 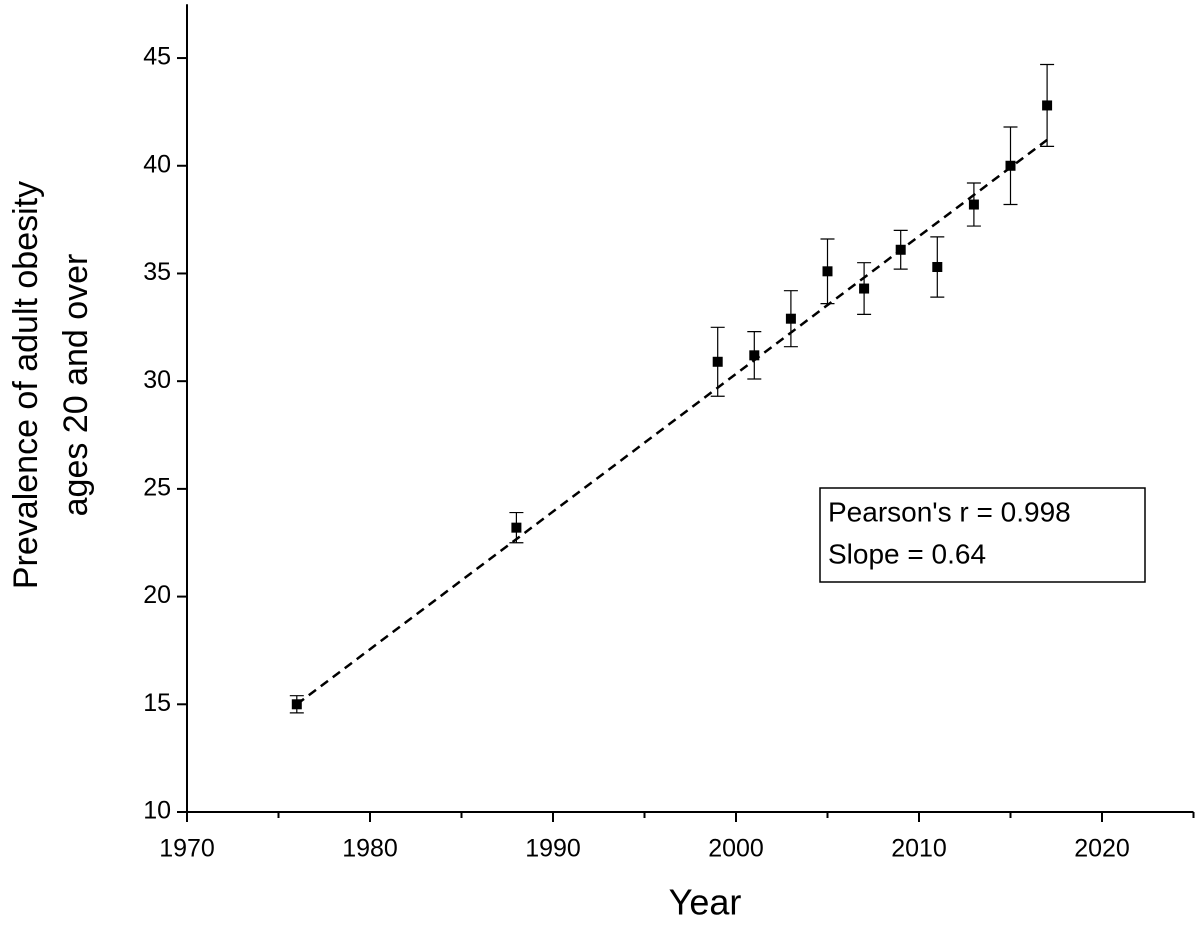 What do you see at coordinates (705, 902) in the screenshot?
I see `x-axis-label: Year` at bounding box center [705, 902].